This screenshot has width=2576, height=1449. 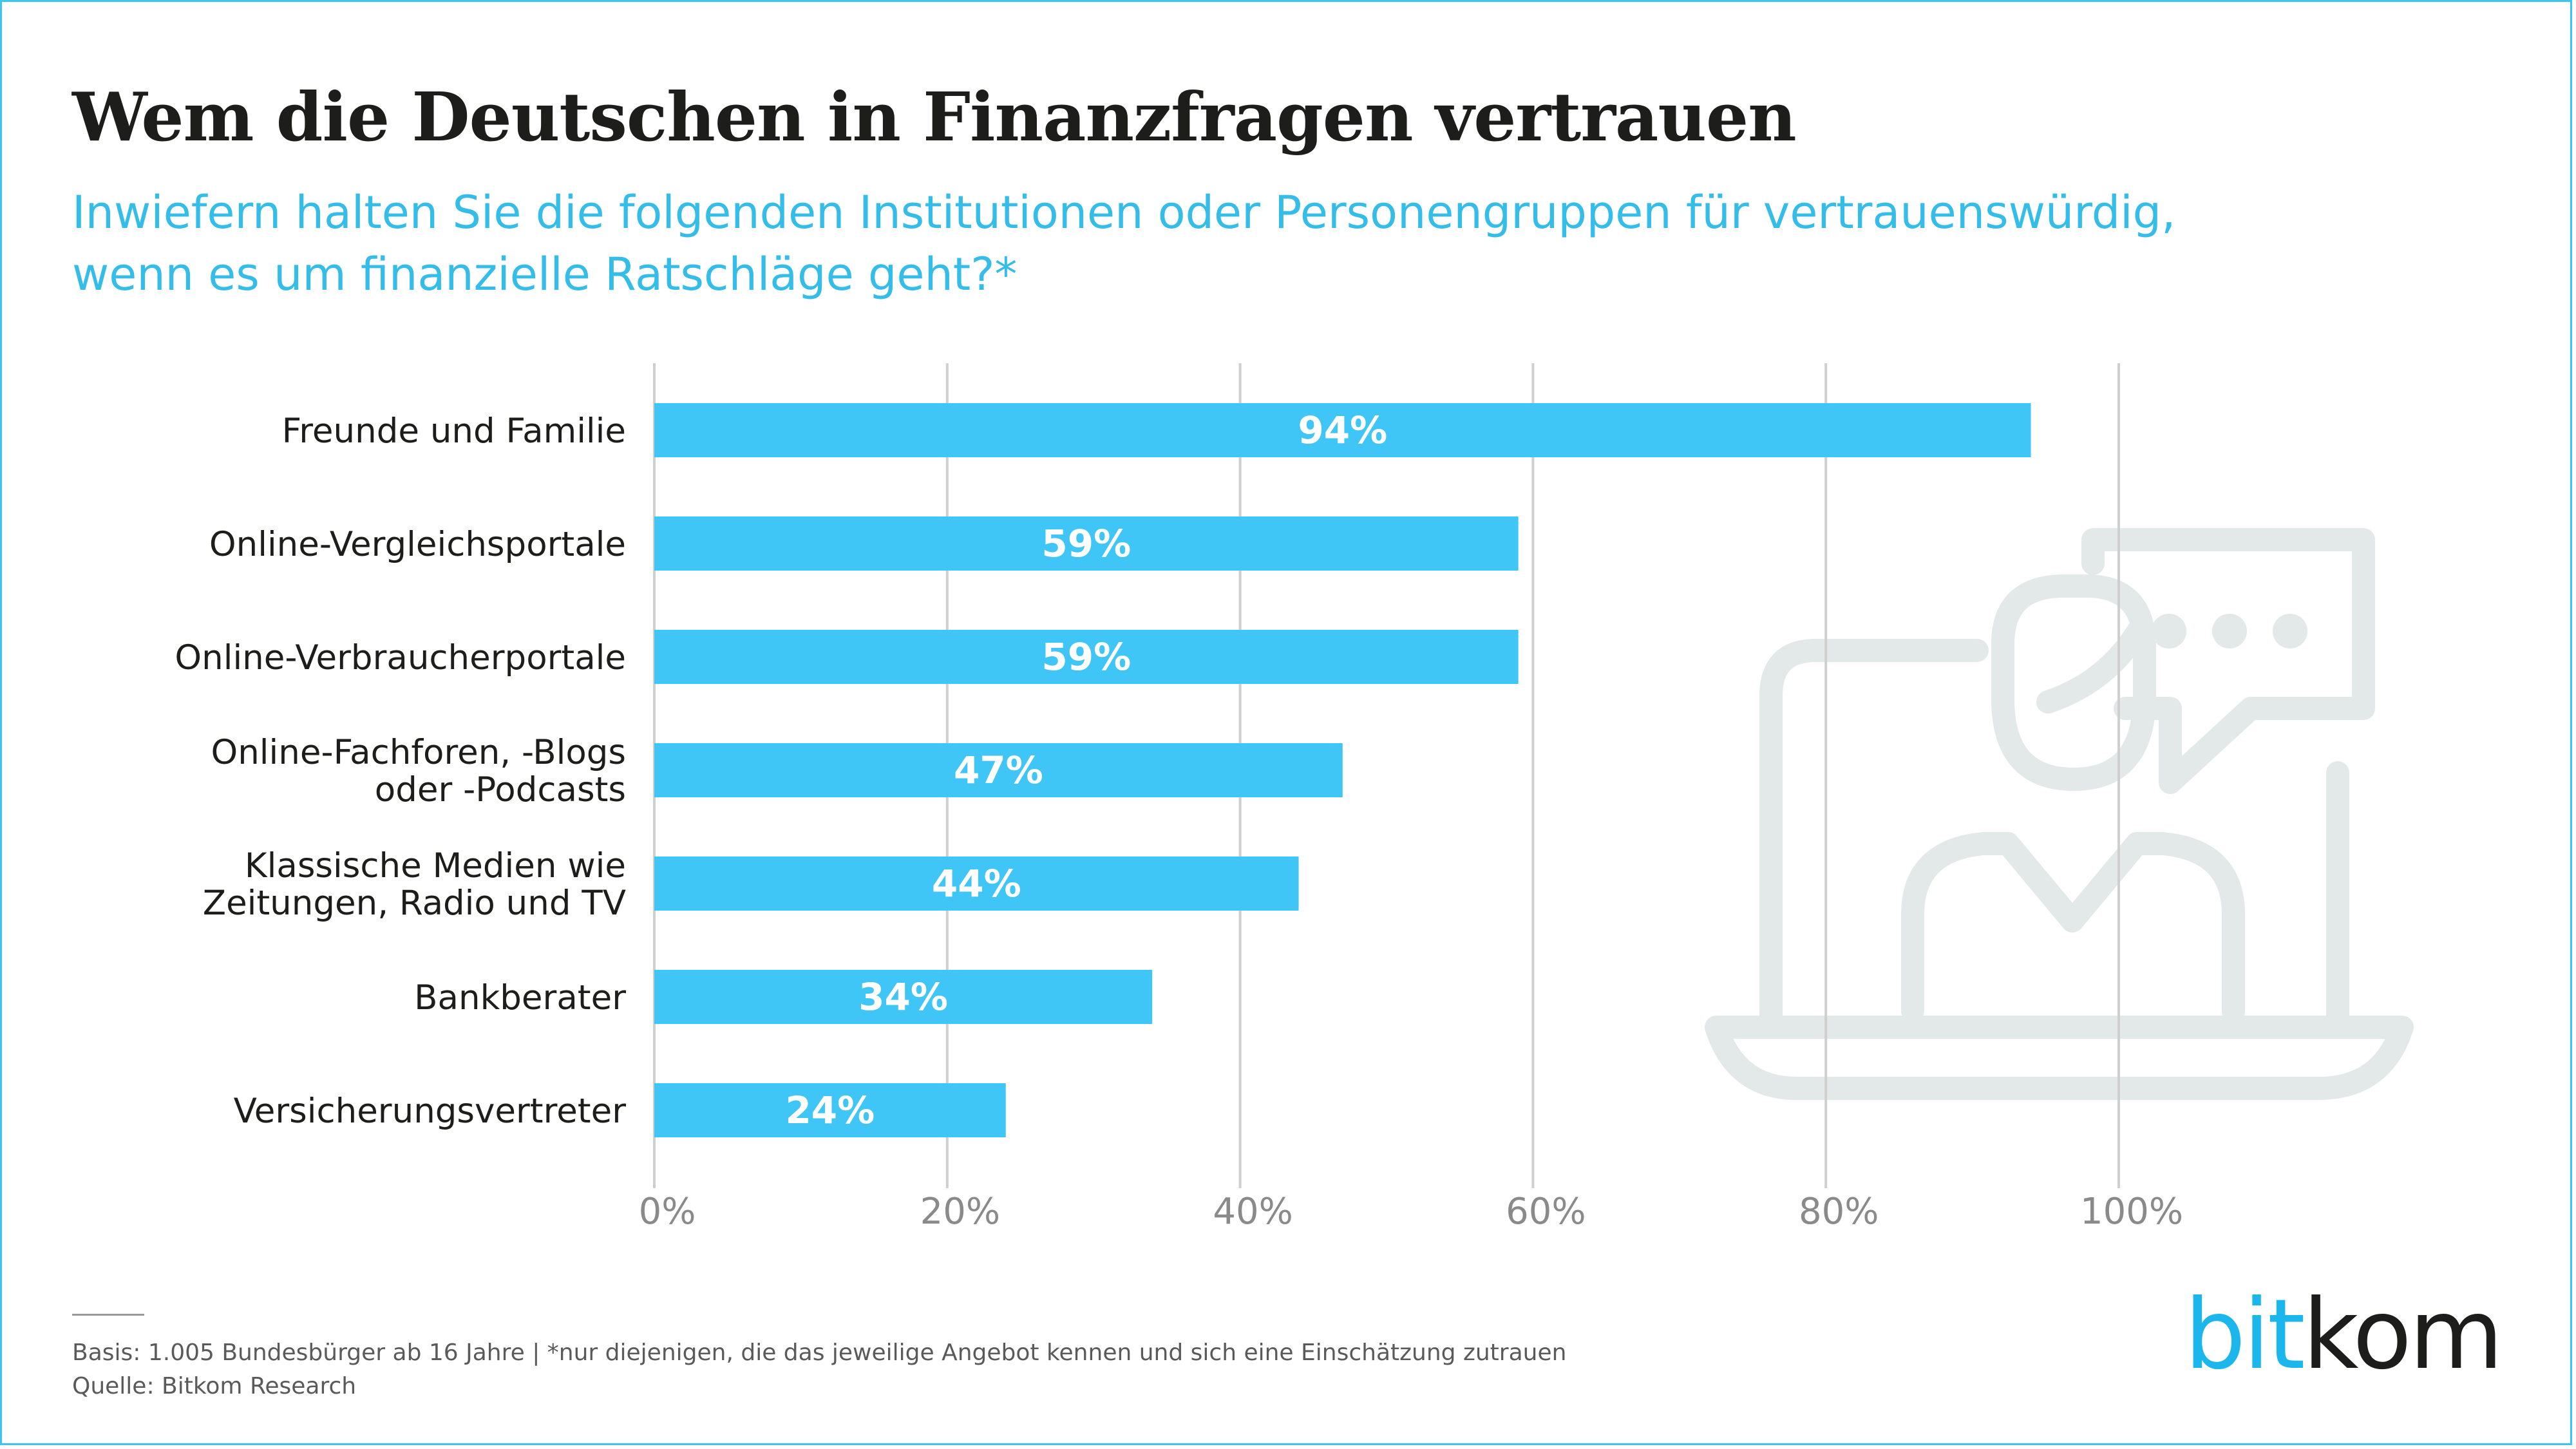 I want to click on bar-value-label: 24%, so click(x=830, y=1110).